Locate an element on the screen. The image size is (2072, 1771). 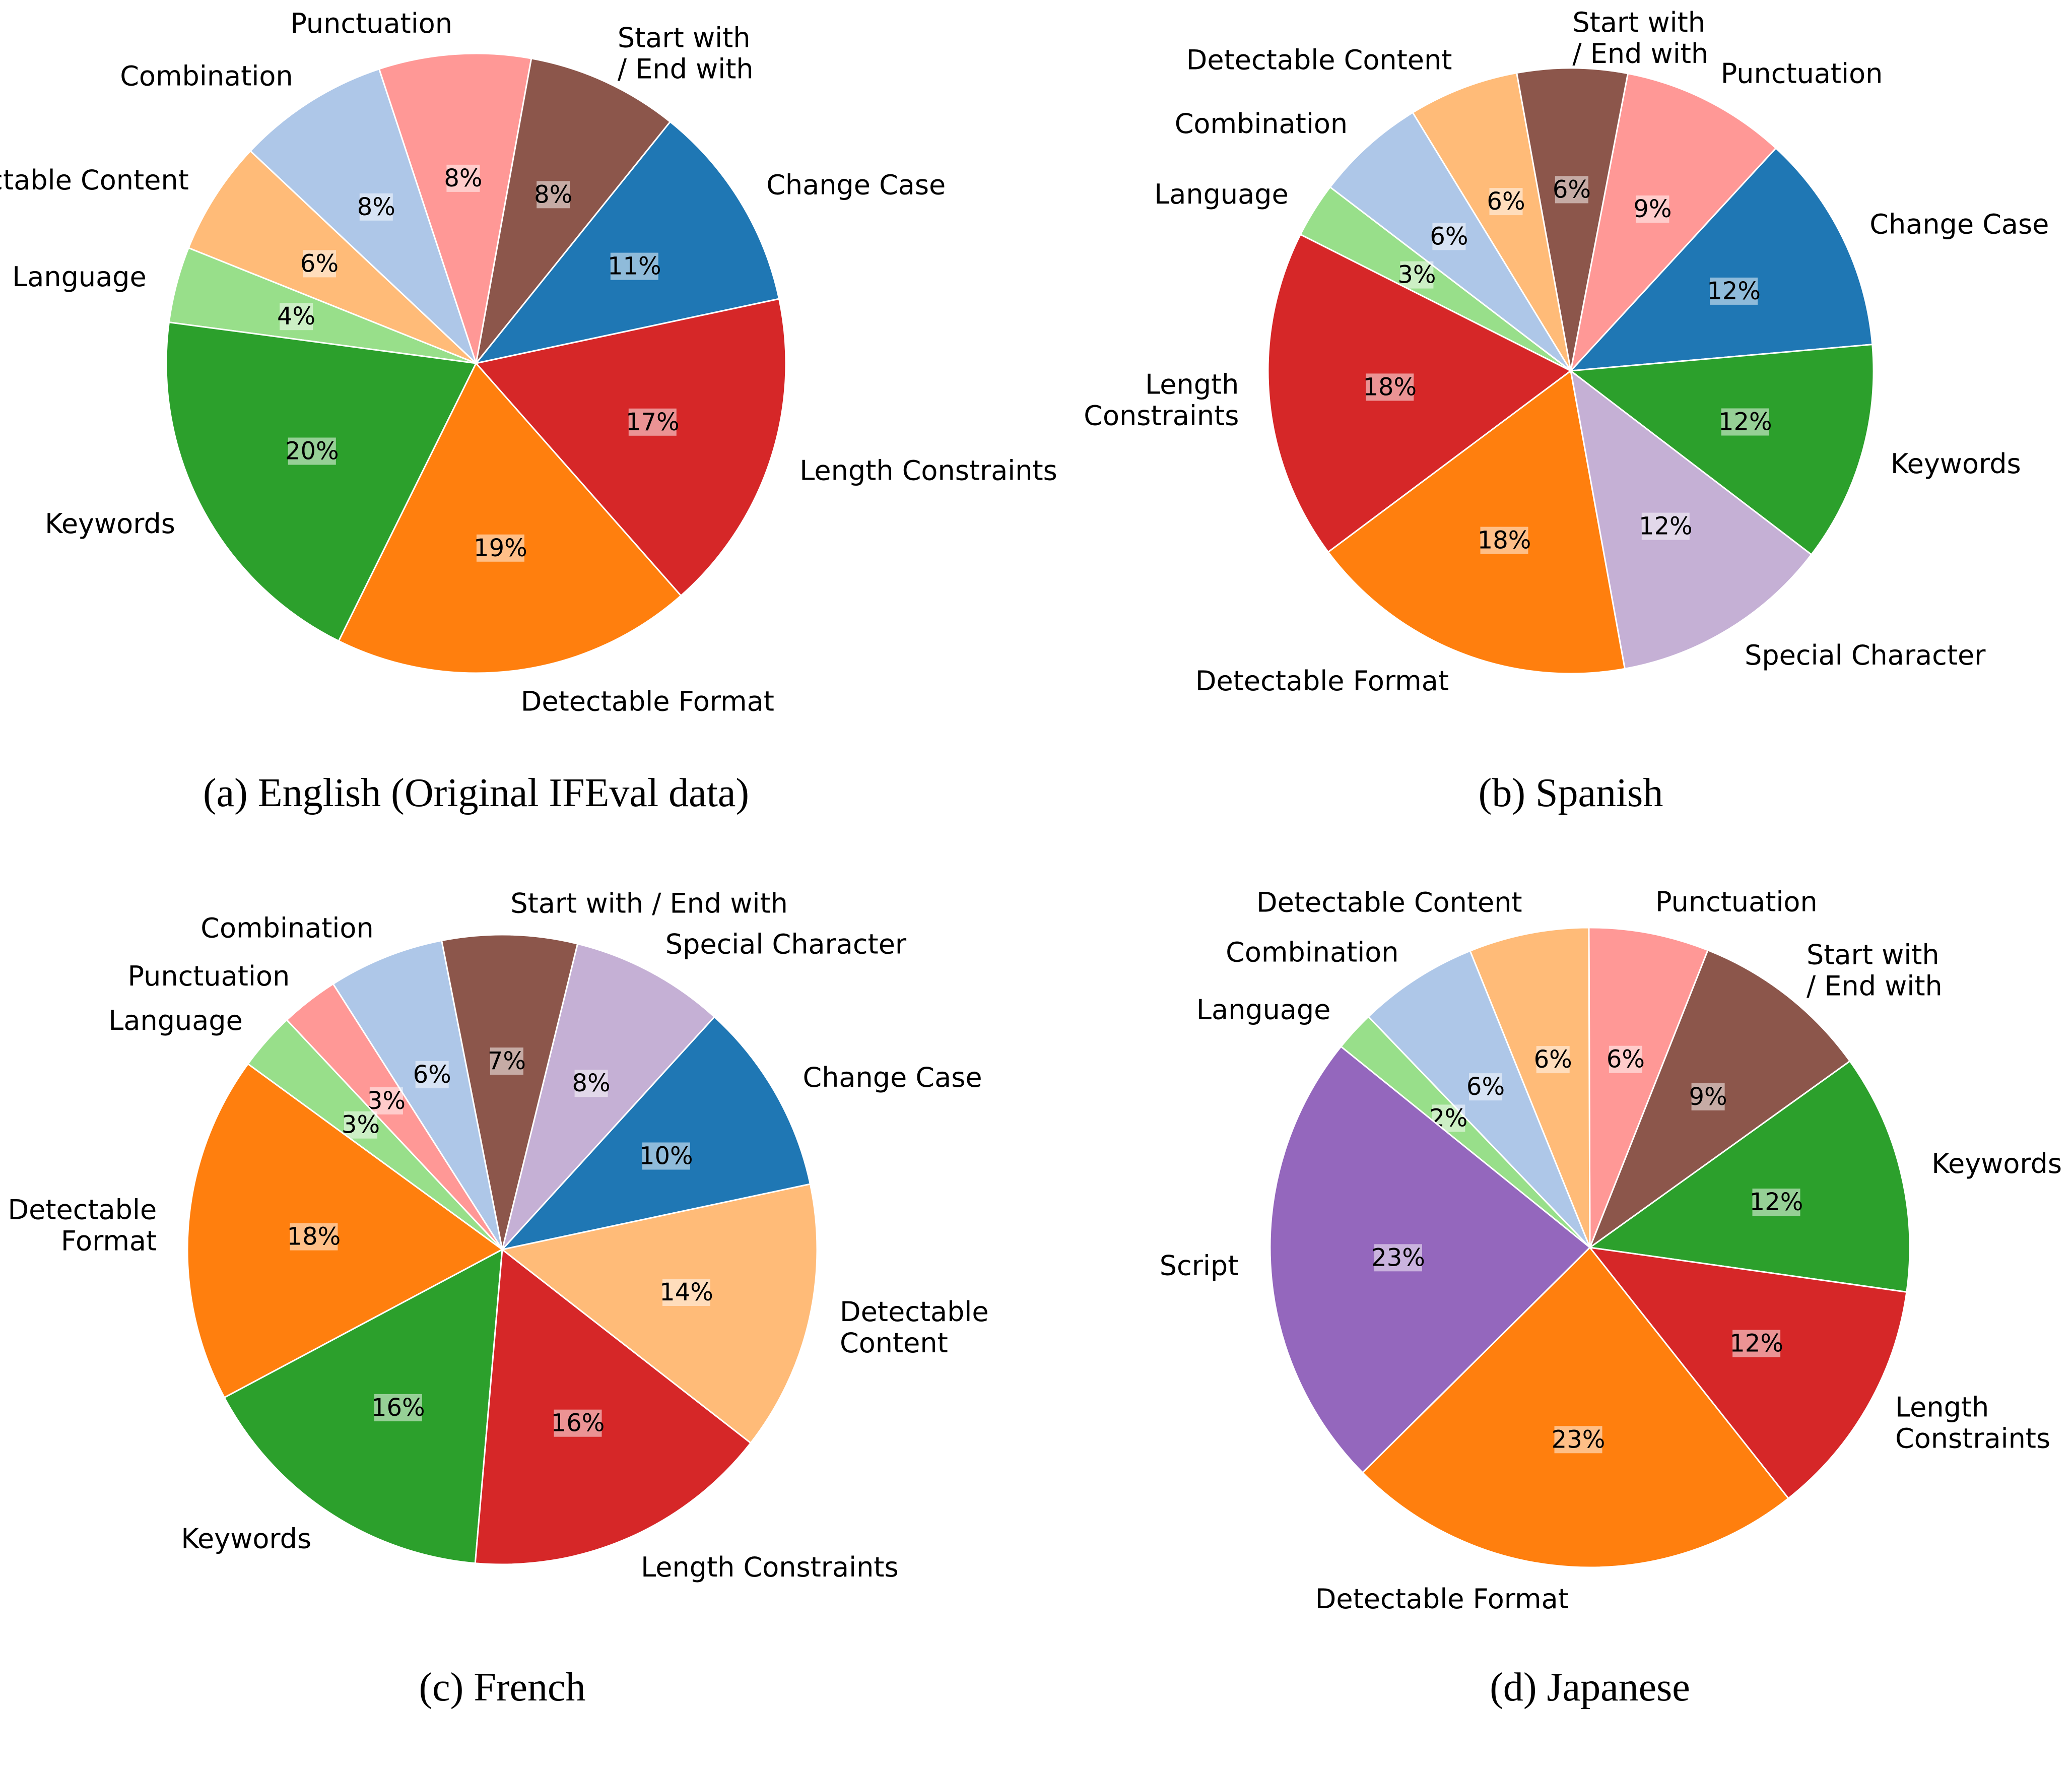
pct-label-detectable-format: 19% is located at coordinates (500, 548).